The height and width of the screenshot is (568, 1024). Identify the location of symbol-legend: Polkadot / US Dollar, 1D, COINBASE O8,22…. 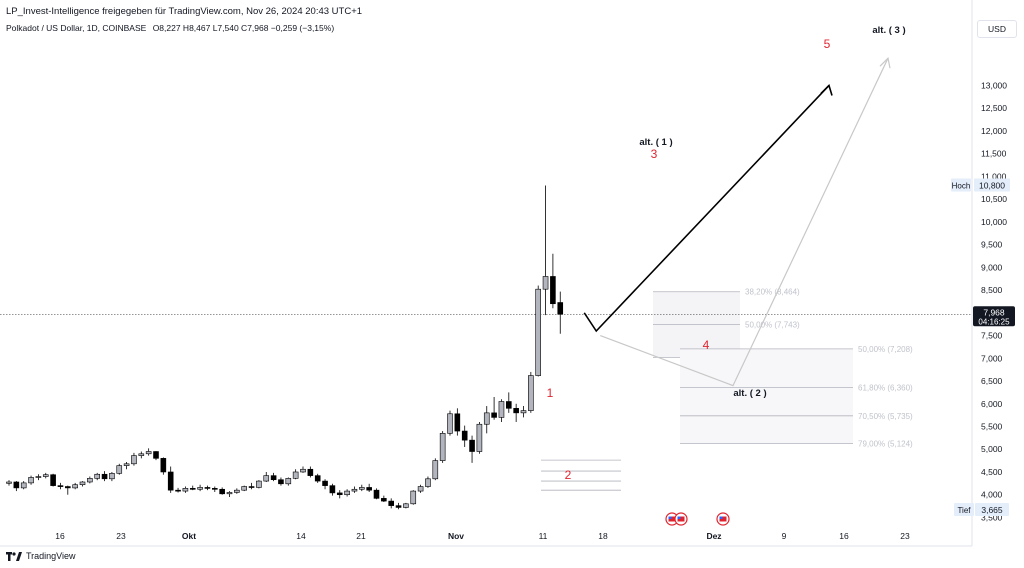
(170, 28).